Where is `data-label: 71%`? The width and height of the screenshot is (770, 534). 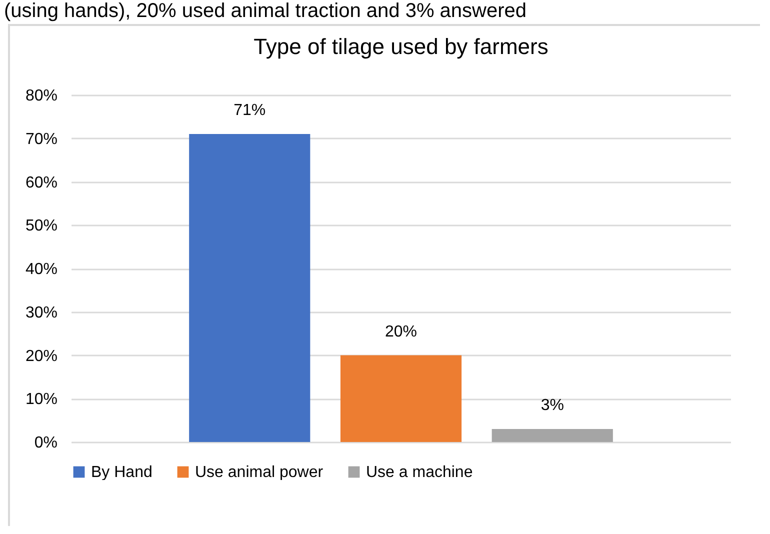 data-label: 71% is located at coordinates (250, 111).